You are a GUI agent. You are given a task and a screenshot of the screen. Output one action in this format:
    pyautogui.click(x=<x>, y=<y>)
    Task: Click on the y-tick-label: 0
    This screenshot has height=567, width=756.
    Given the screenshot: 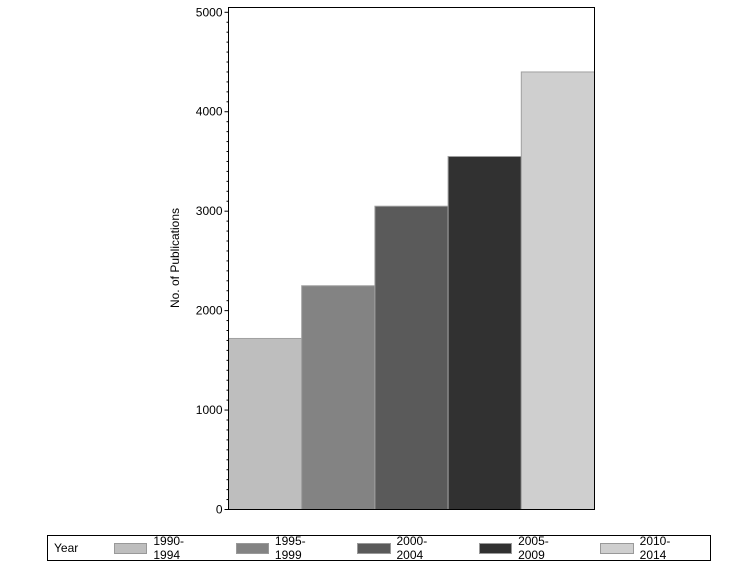 What is the action you would take?
    pyautogui.click(x=219, y=510)
    